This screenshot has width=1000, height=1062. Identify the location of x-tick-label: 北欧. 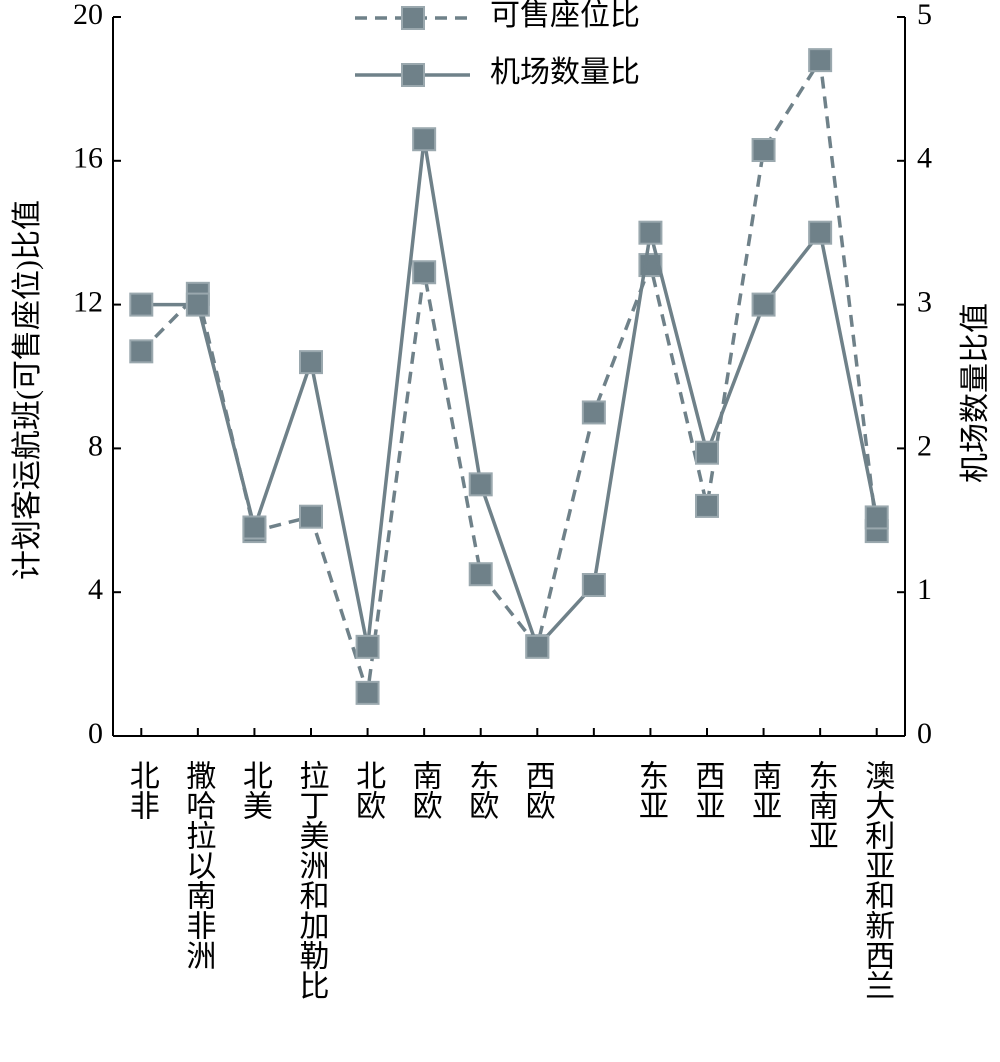
(368, 790).